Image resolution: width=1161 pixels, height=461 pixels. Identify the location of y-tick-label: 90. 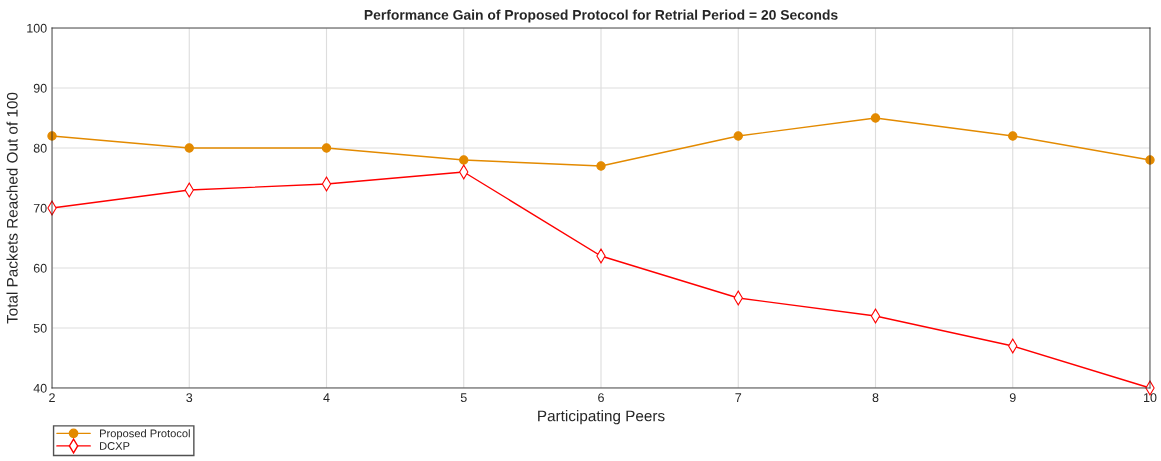
(40, 88).